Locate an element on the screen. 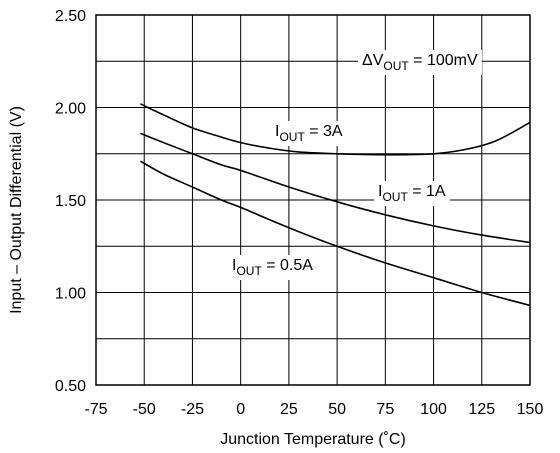 The image size is (560, 453). y-tick-label: 1.50 is located at coordinates (70, 201).